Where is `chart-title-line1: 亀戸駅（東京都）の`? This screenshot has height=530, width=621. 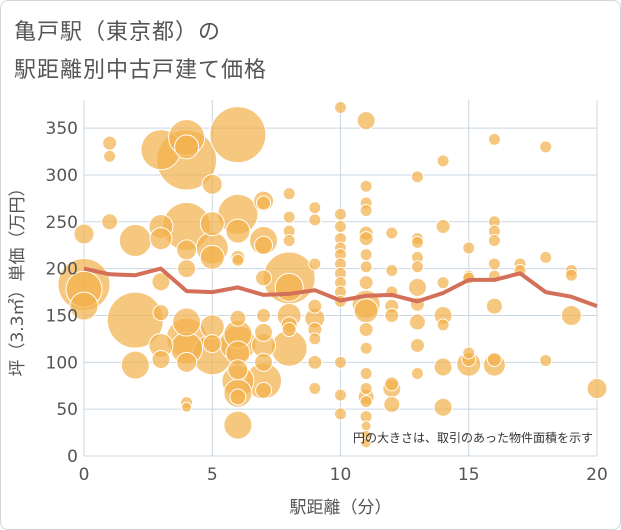 chart-title-line1: 亀戸駅（東京都）の is located at coordinates (118, 32).